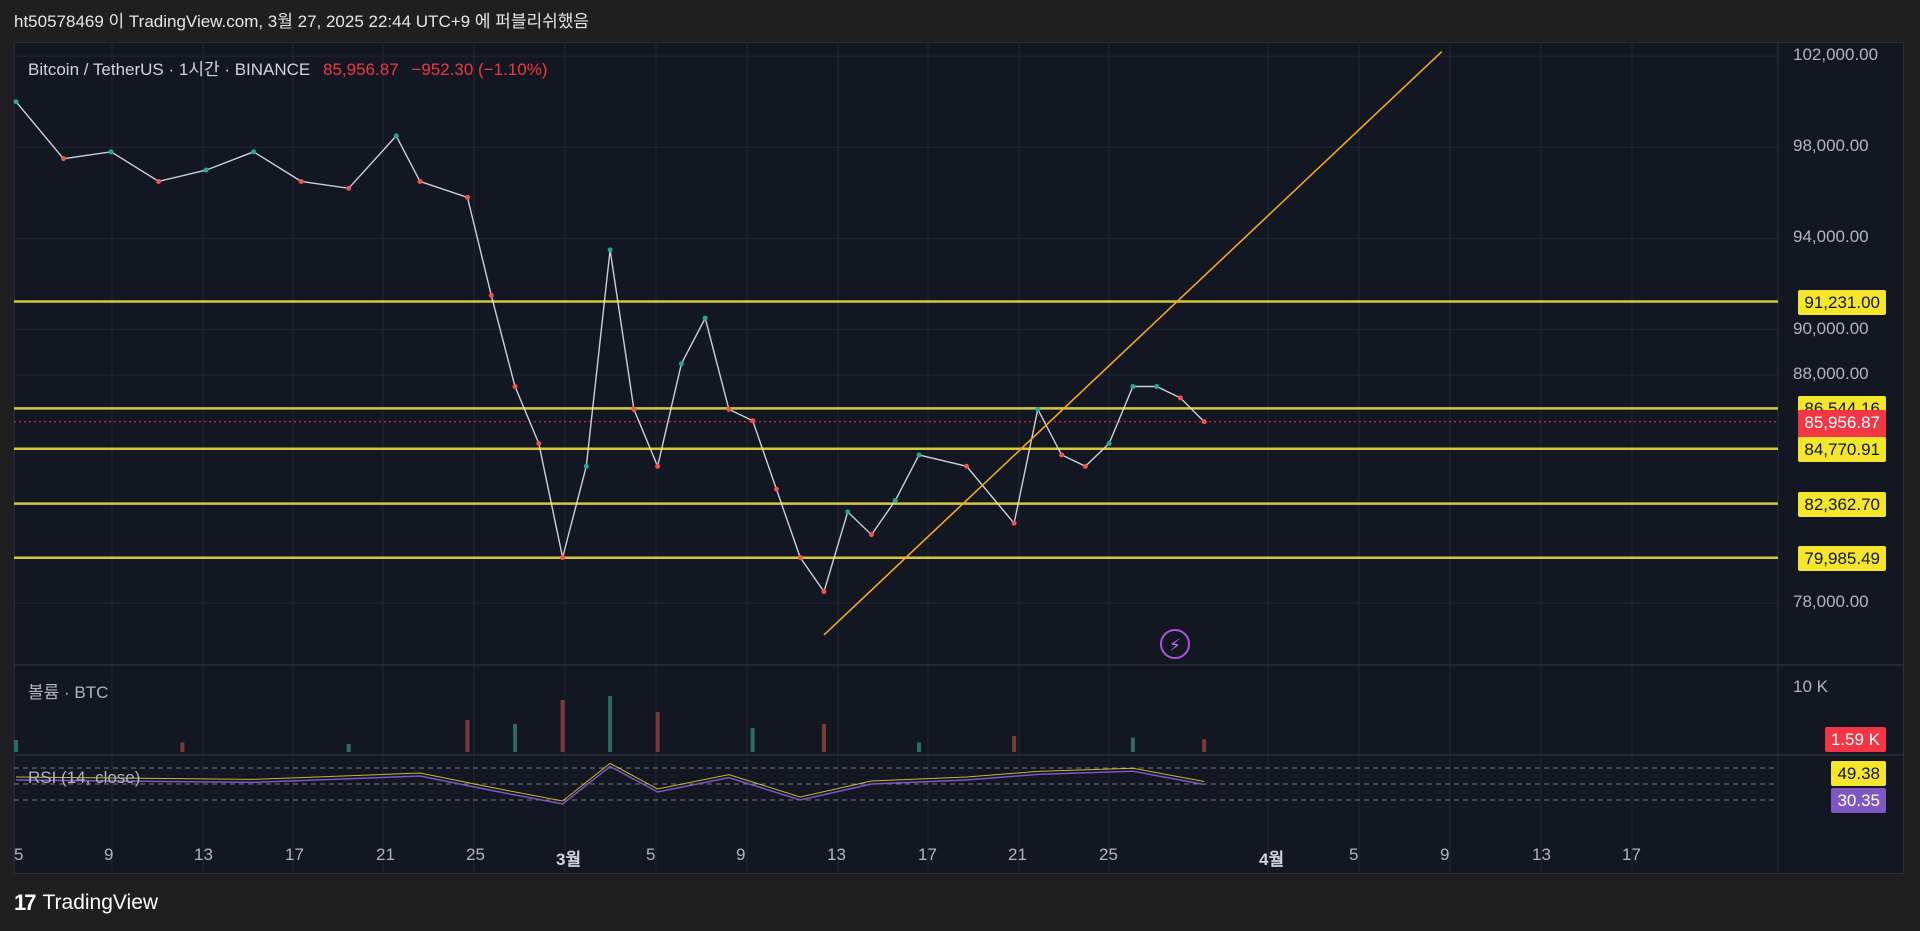 The width and height of the screenshot is (1920, 931). Describe the element at coordinates (25, 902) in the screenshot. I see `tradingview-logo-icon: 17` at that location.